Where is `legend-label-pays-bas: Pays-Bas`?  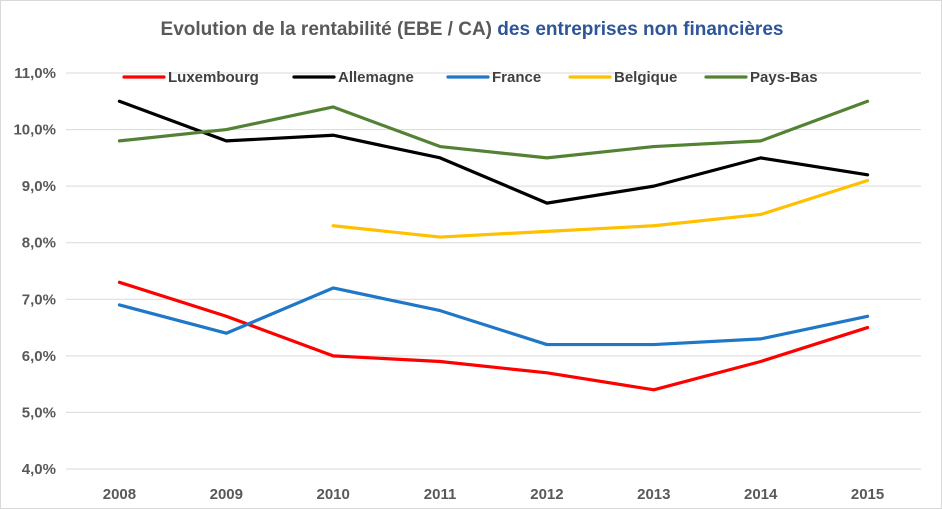 legend-label-pays-bas: Pays-Bas is located at coordinates (784, 77).